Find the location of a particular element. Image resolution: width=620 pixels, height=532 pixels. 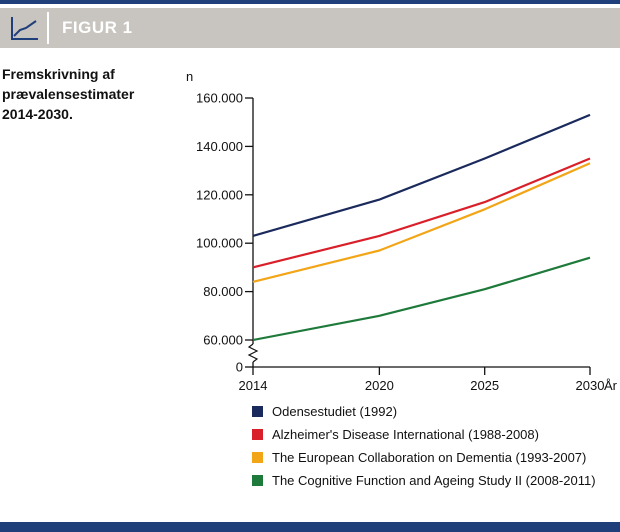

bottom-rule is located at coordinates (310, 527).